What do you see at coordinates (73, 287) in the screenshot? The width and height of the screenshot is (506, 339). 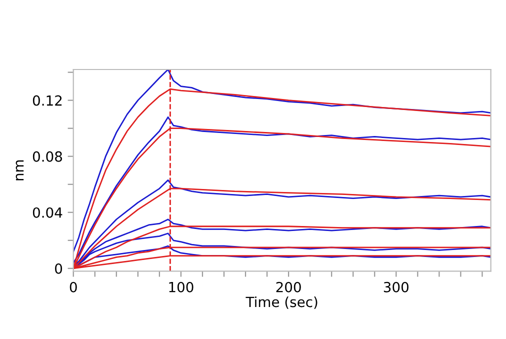 I see `x-tick-label: 0` at bounding box center [73, 287].